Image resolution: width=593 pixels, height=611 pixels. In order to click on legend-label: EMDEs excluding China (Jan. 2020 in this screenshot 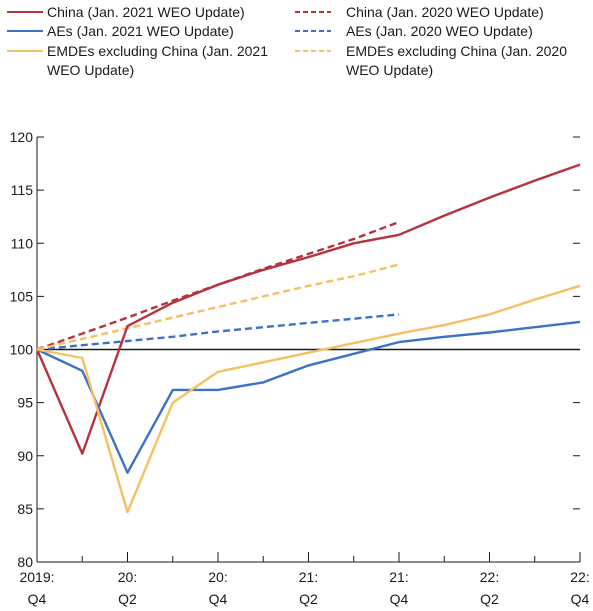, I will do `click(456, 51)`.